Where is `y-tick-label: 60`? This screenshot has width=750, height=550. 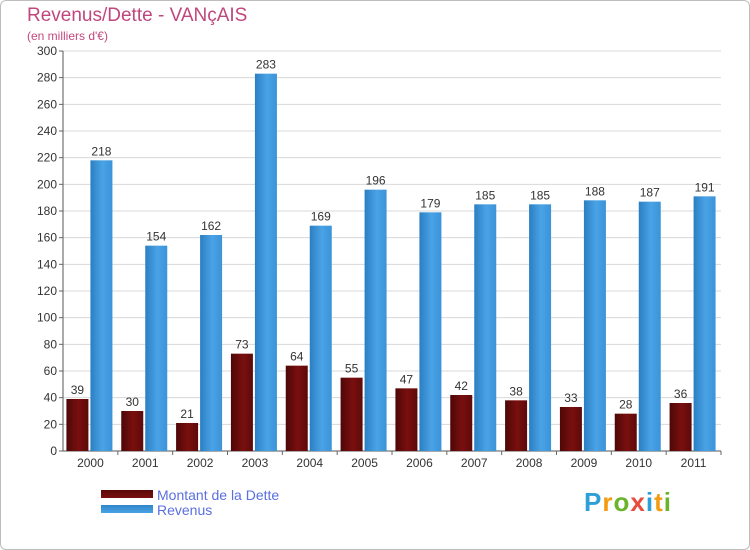 y-tick-label: 60 is located at coordinates (51, 371).